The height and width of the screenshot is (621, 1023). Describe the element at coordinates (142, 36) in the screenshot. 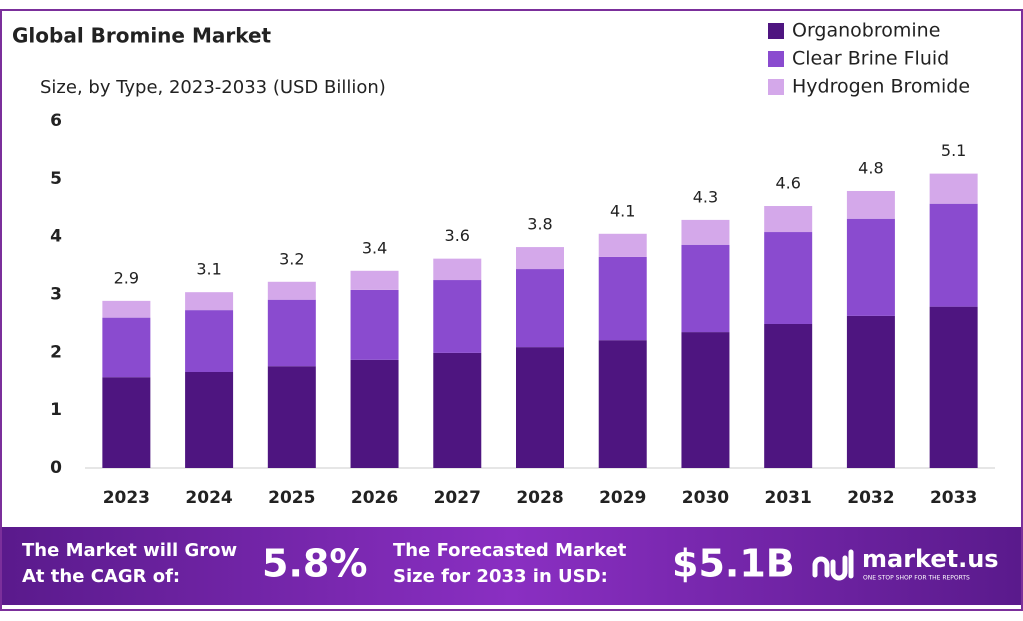

I see `chart-title: Global Bromine Market` at that location.